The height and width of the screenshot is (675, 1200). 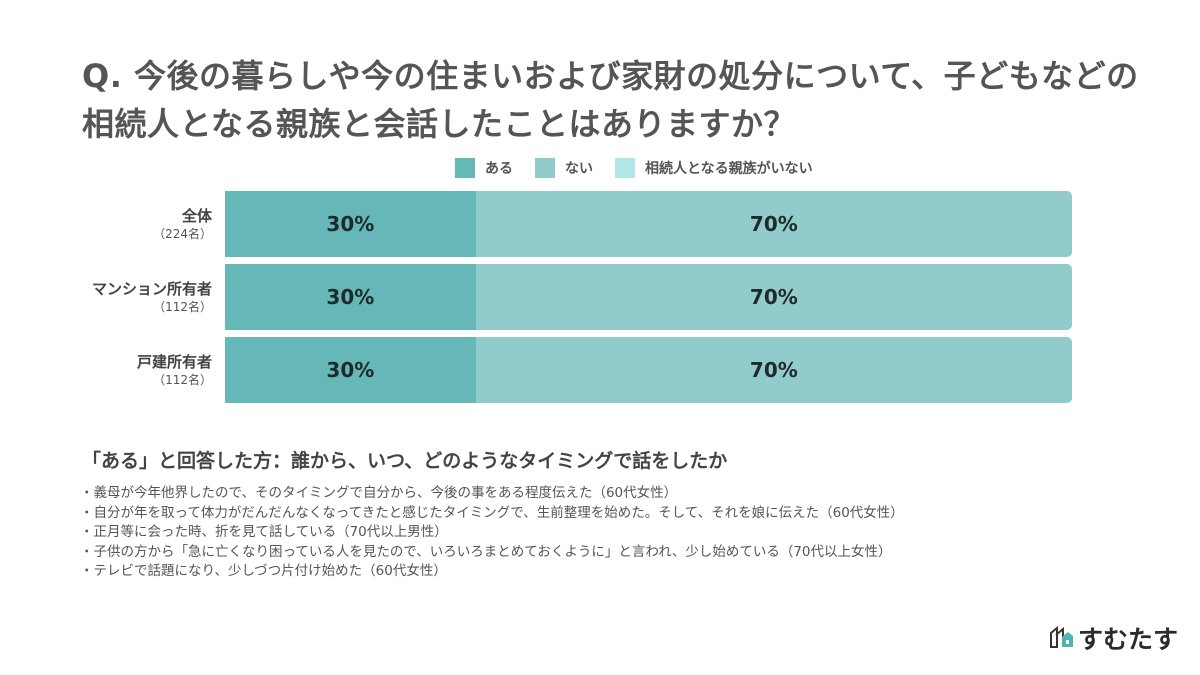 I want to click on bar-row-all: 全体 （224名） 30% 70%, so click(x=570, y=224).